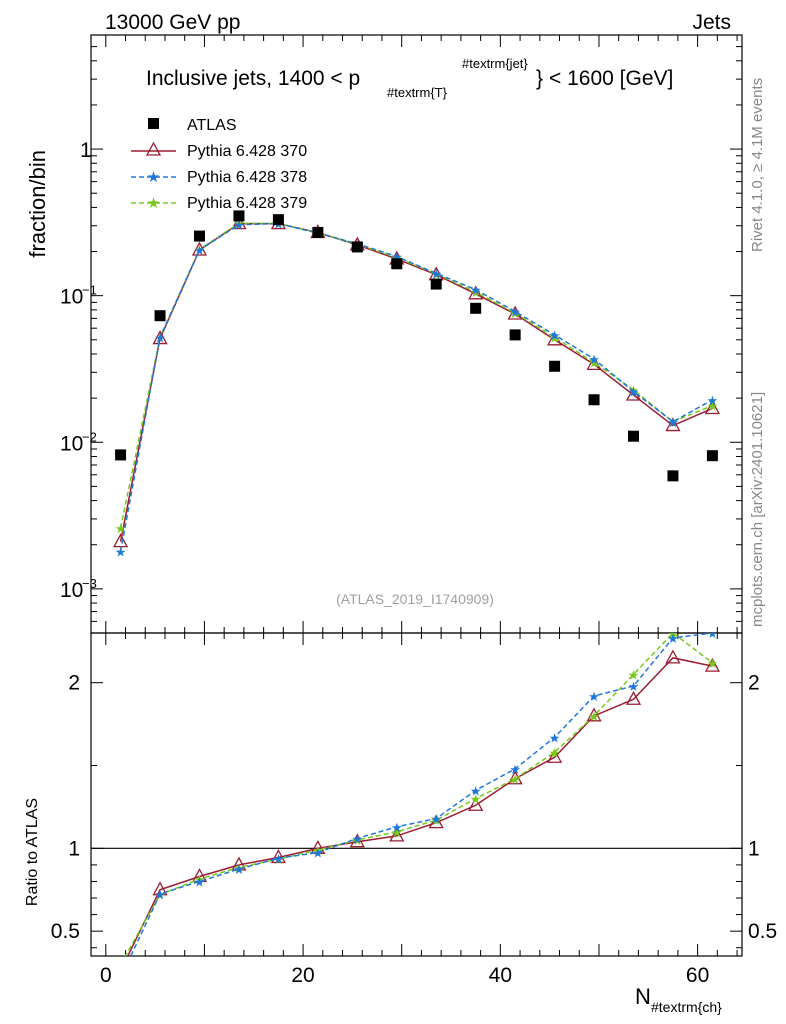 The height and width of the screenshot is (1024, 786). What do you see at coordinates (762, 931) in the screenshot?
I see `ratio-y-tick-label-right: 0.5` at bounding box center [762, 931].